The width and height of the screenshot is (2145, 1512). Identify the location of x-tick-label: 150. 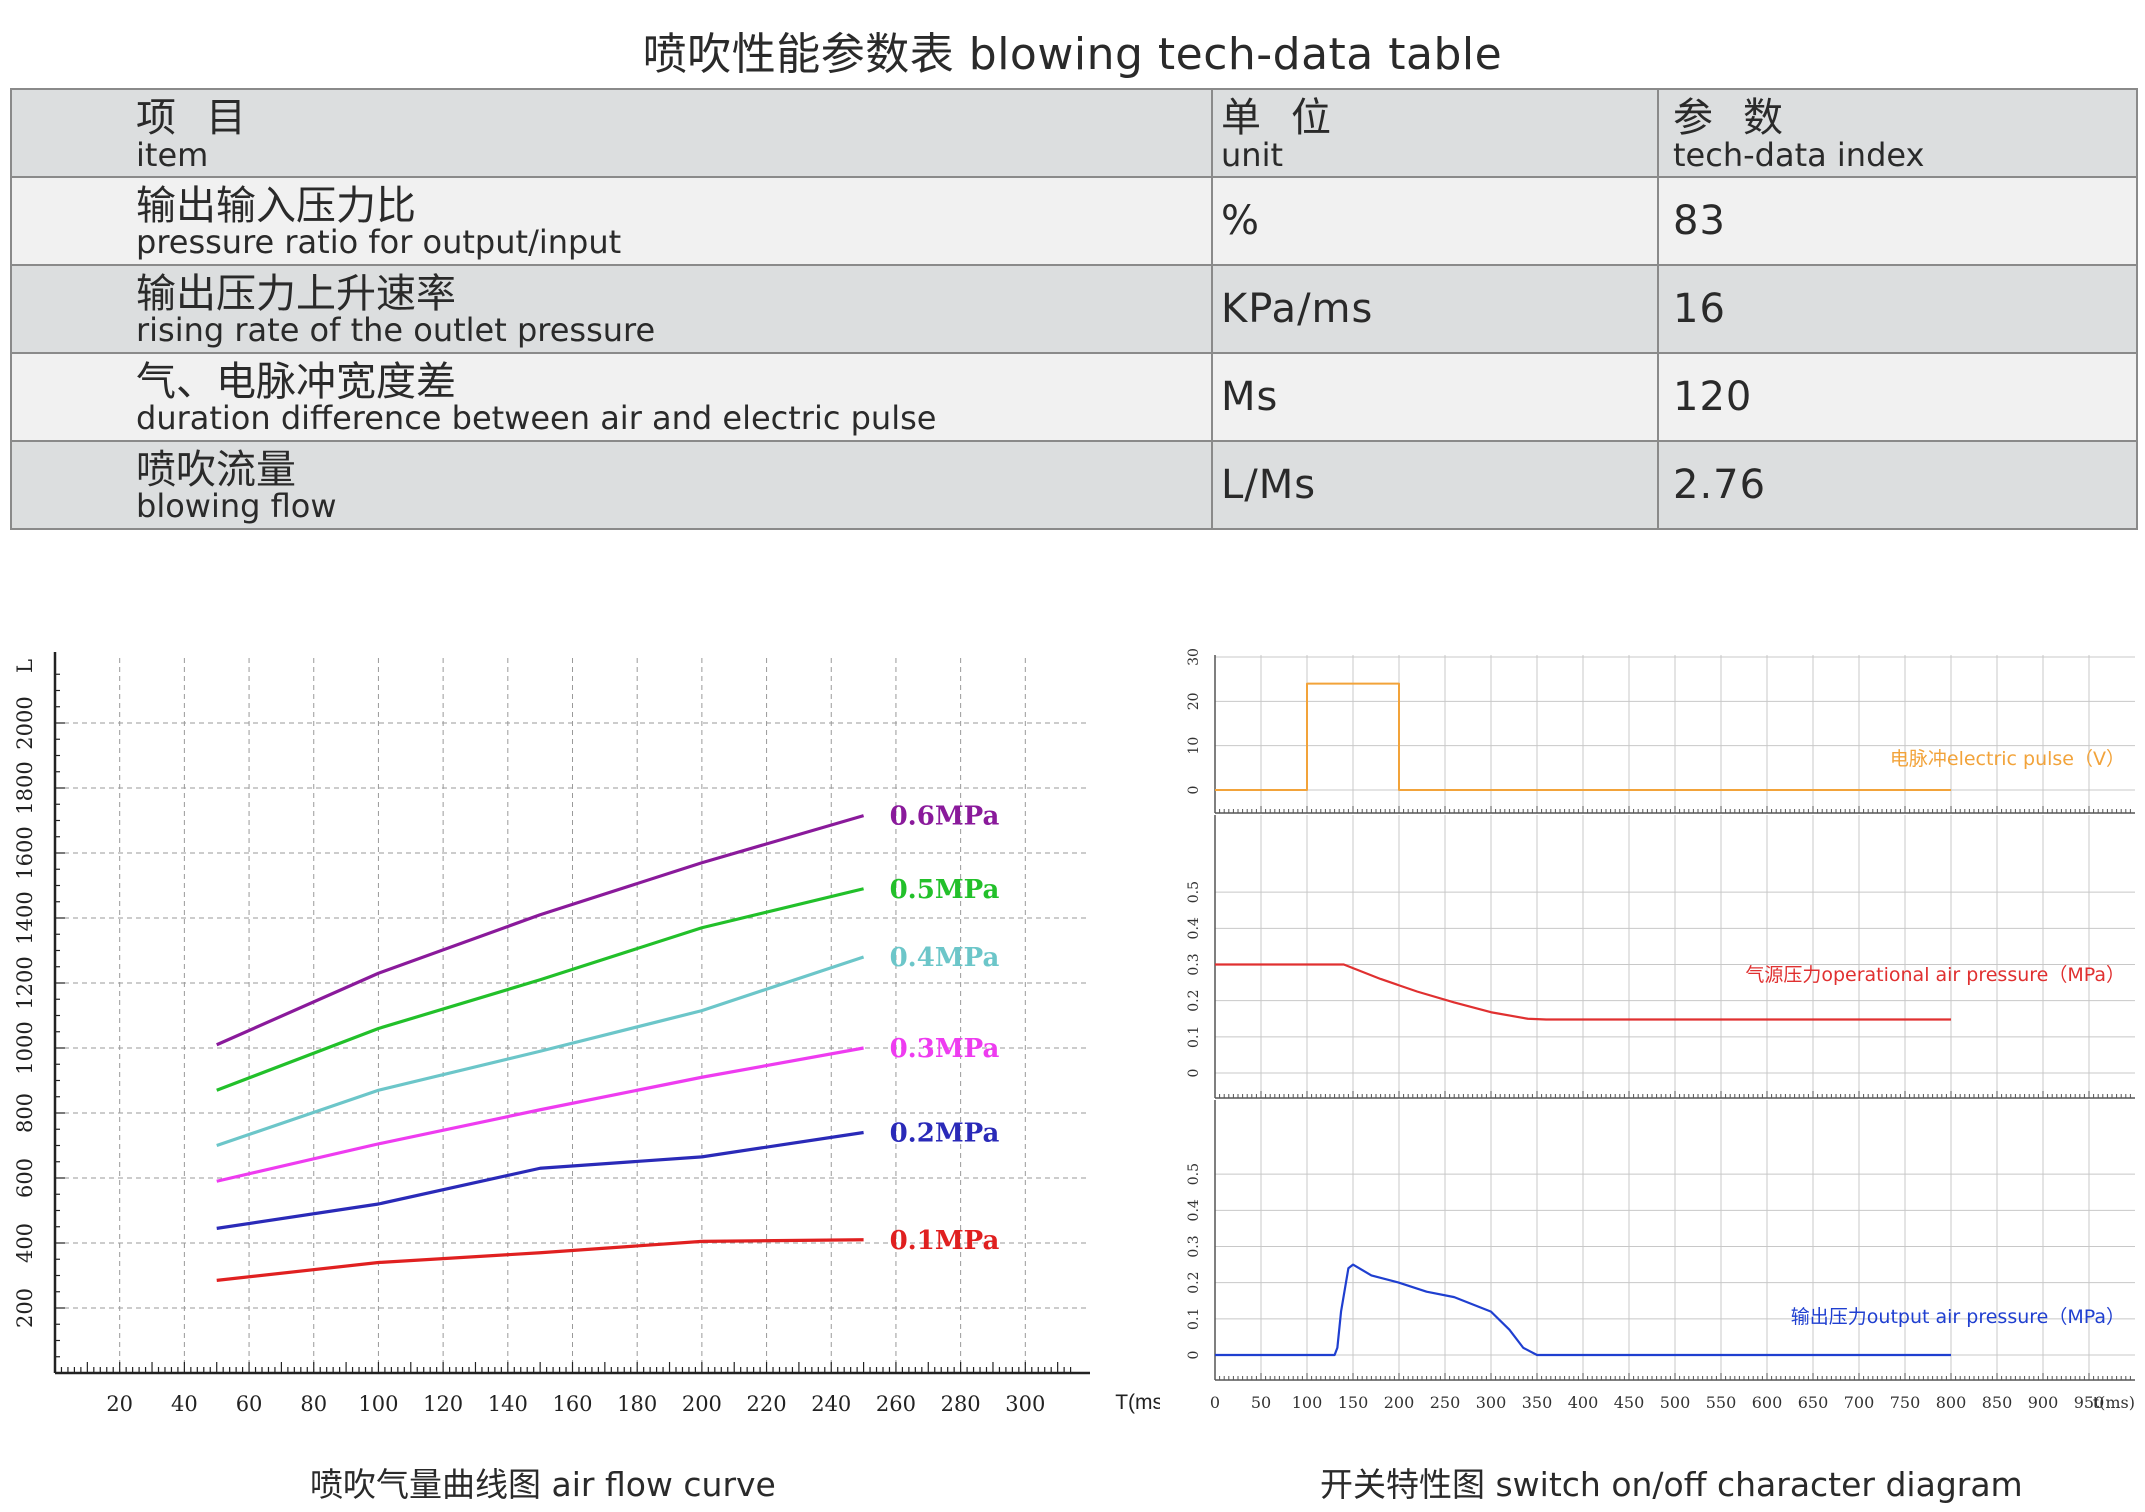
(1353, 1402).